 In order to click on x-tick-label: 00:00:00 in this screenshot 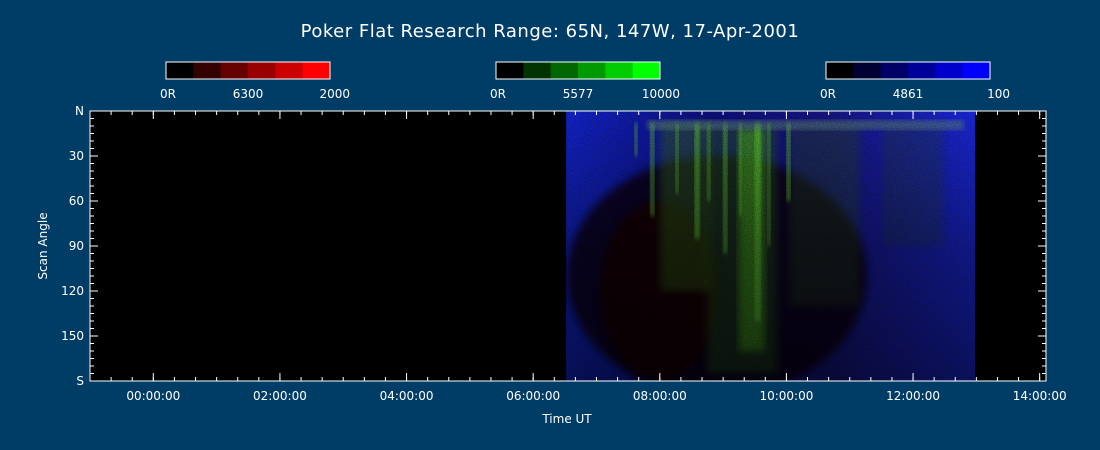, I will do `click(153, 396)`.